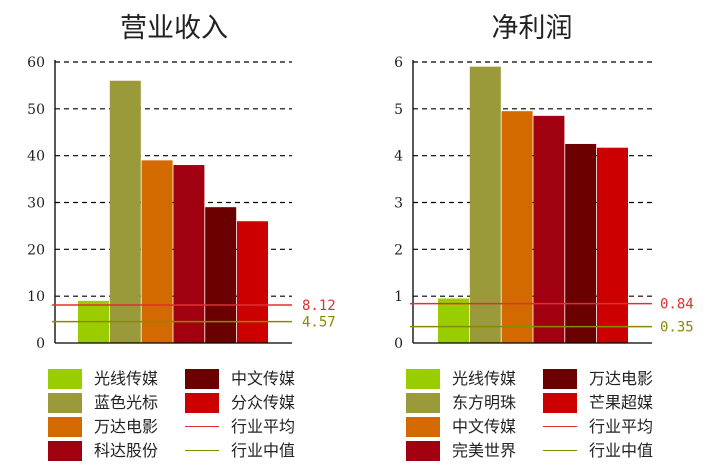 This screenshot has width=725, height=467. I want to click on legend-net-profit: 光线传媒 东方明珠 中文传媒 完美世界 万达电影 芒果超媒 行业平均 行业中值, so click(556, 415).